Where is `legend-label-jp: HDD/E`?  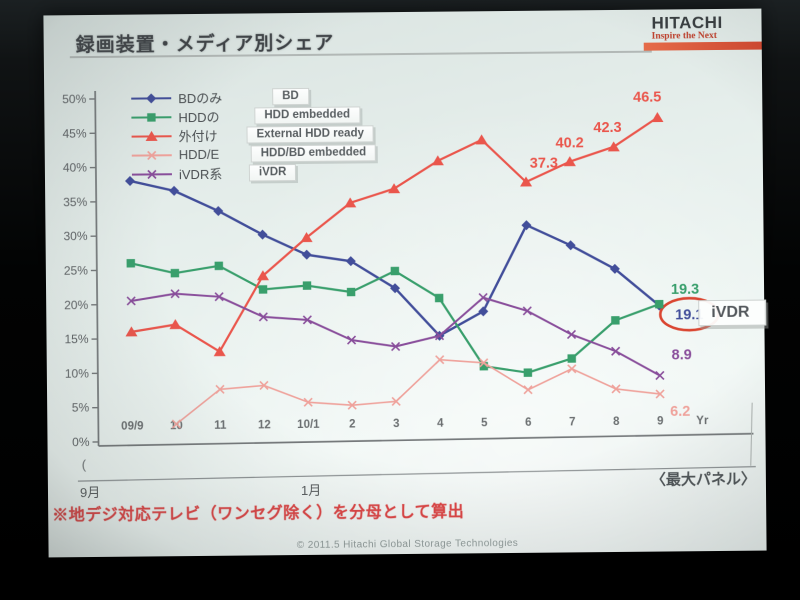
legend-label-jp: HDD/E is located at coordinates (199, 154).